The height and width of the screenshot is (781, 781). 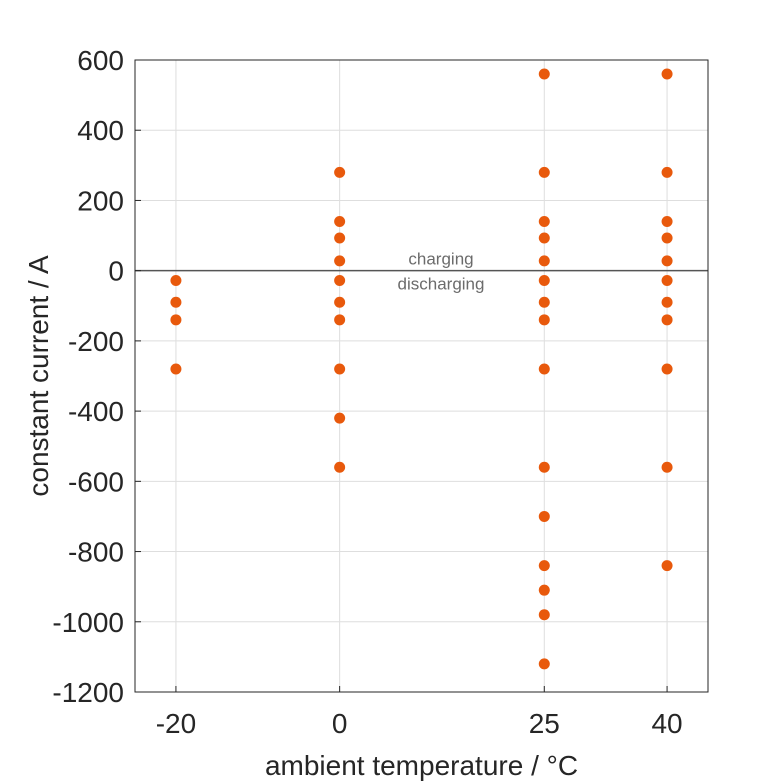 What do you see at coordinates (96, 411) in the screenshot?
I see `y-tick-label: -400` at bounding box center [96, 411].